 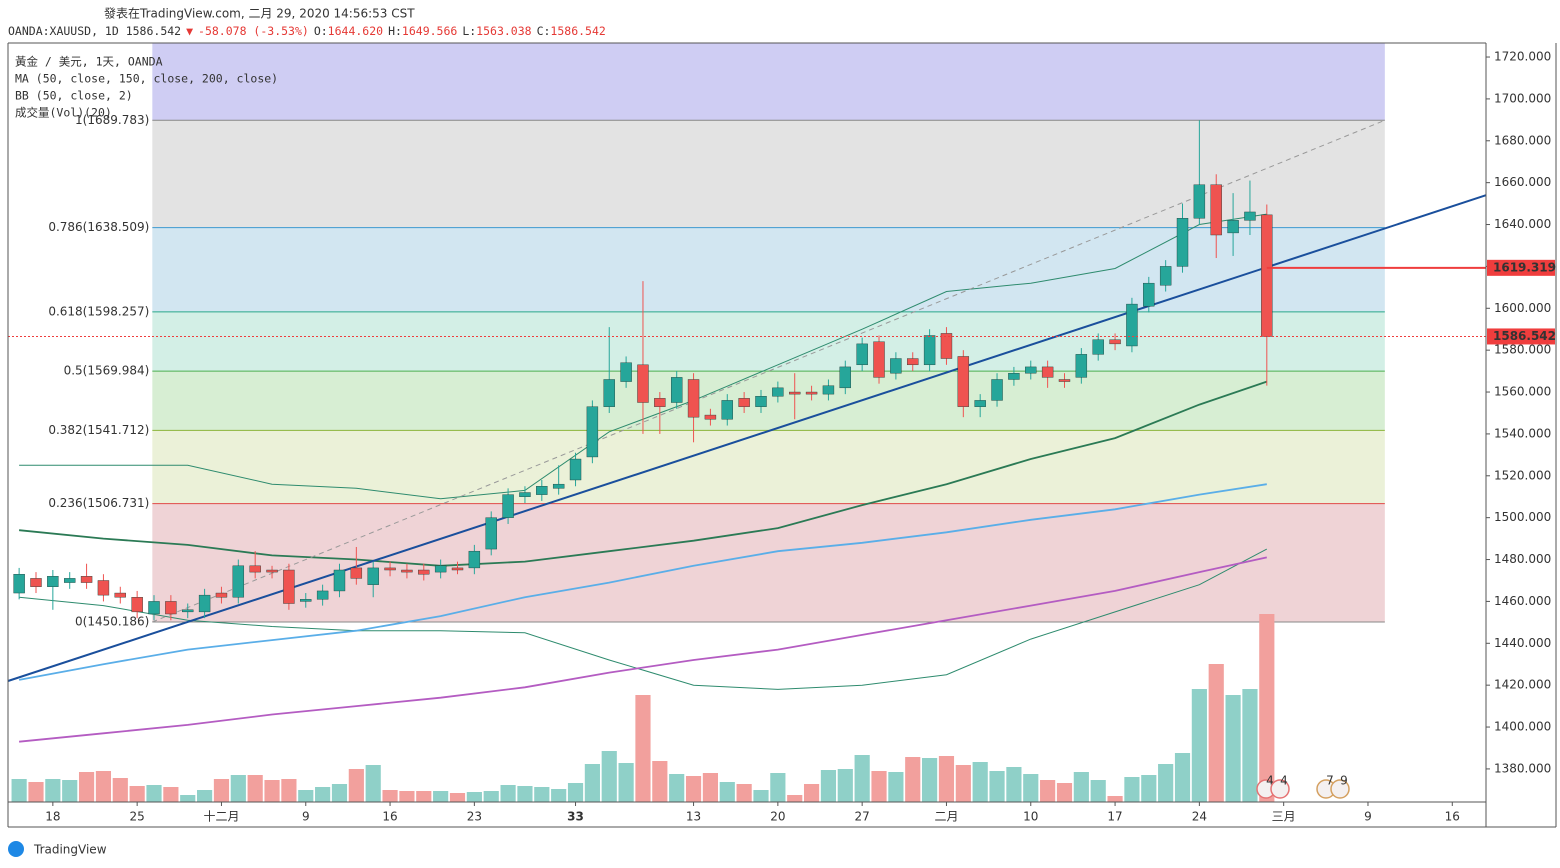 What do you see at coordinates (575, 817) in the screenshot?
I see `x-tick-label: 33` at bounding box center [575, 817].